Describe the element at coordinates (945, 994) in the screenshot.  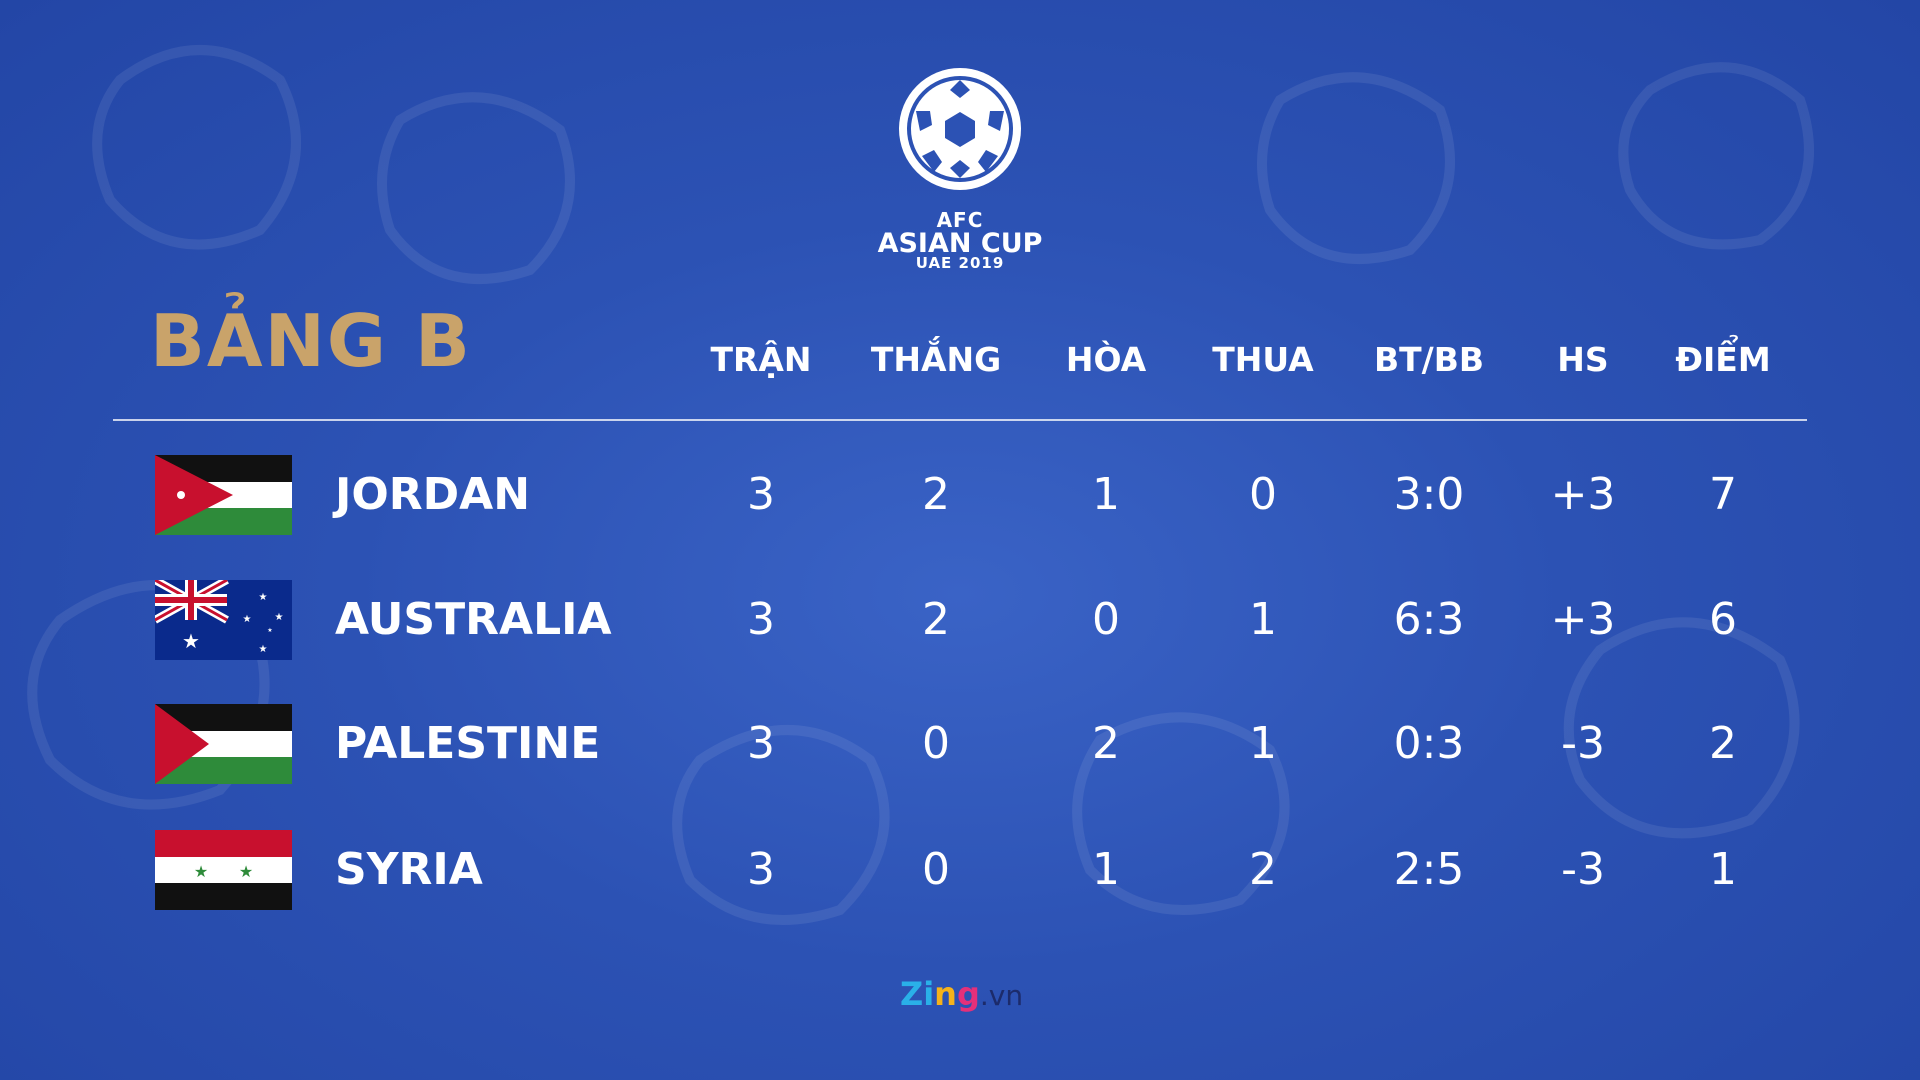
I see `footer-brand-part-2: n` at that location.